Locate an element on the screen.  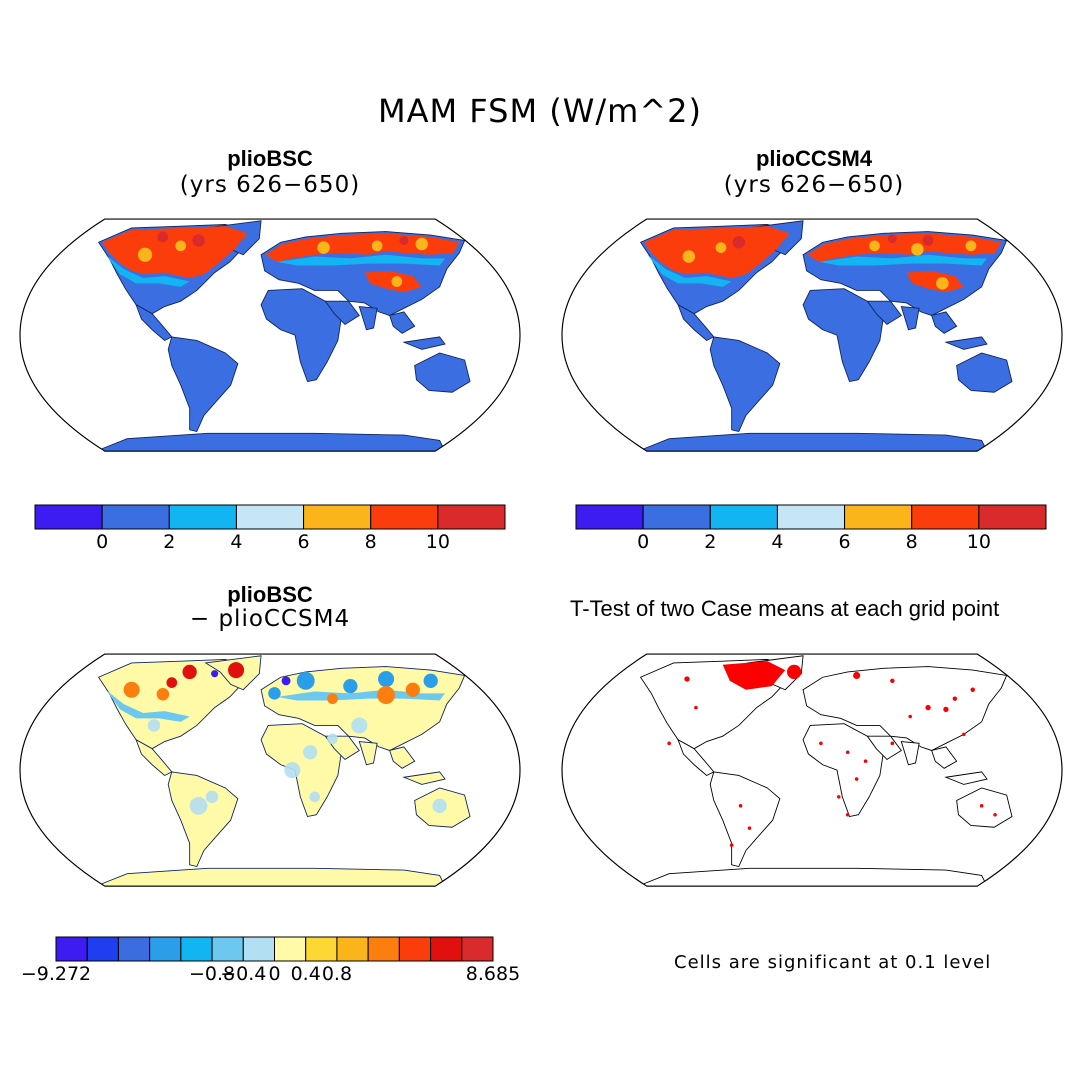
colorbar-tick-label: −0.8 is located at coordinates (212, 974).